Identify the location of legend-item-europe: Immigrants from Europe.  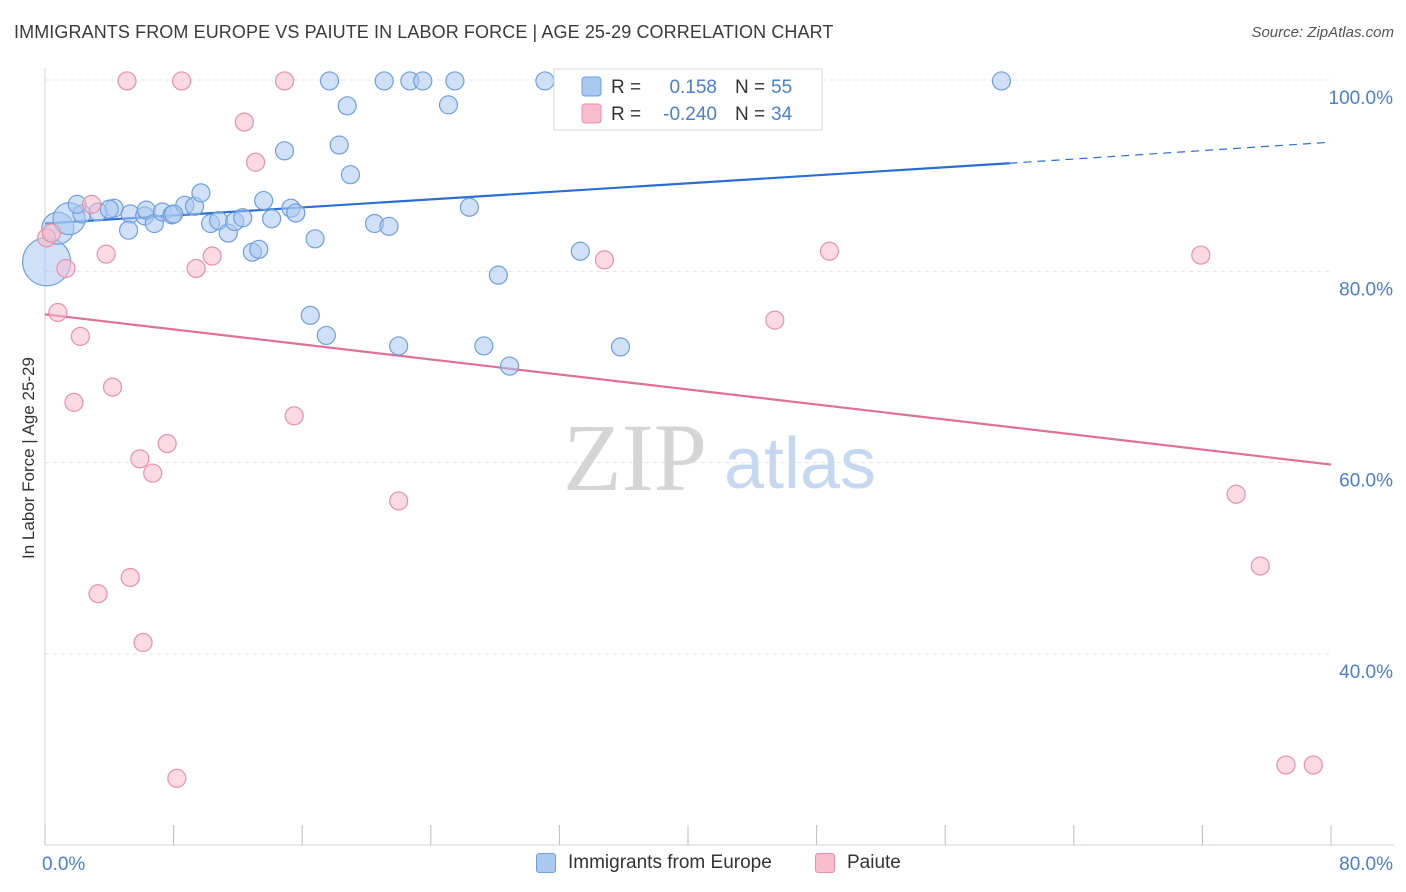
(654, 863).